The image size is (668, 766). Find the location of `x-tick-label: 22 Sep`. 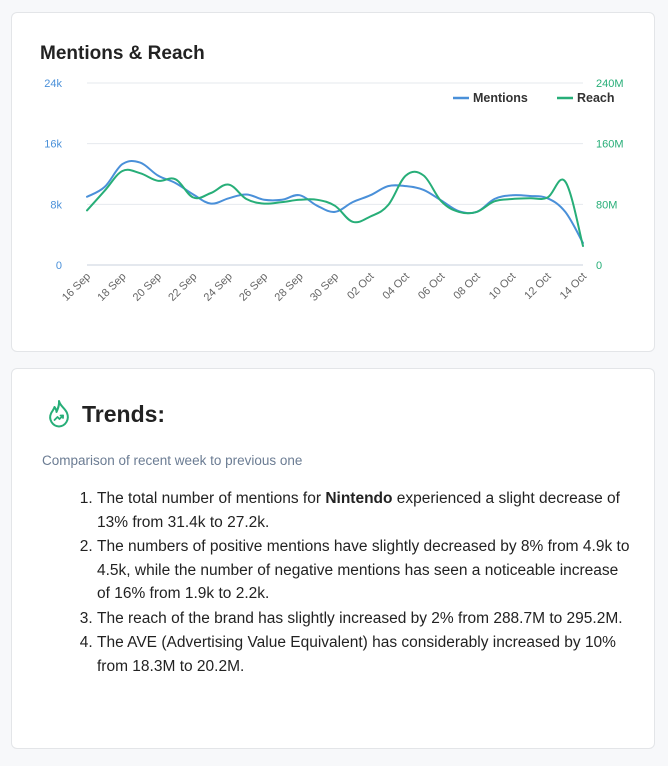

x-tick-label: 22 Sep is located at coordinates (182, 287).